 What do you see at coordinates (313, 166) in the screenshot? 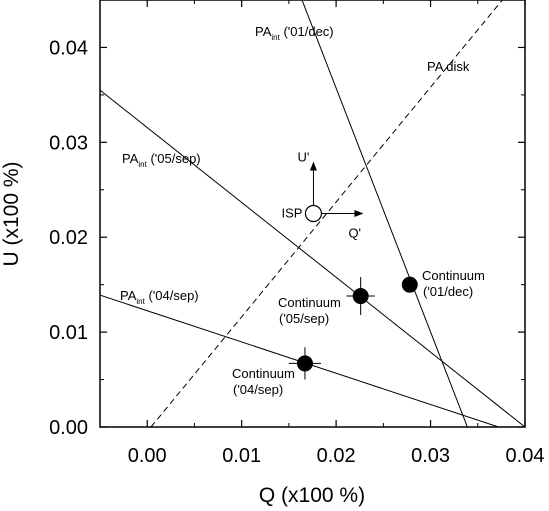
I see `u-prime-arrowhead` at bounding box center [313, 166].